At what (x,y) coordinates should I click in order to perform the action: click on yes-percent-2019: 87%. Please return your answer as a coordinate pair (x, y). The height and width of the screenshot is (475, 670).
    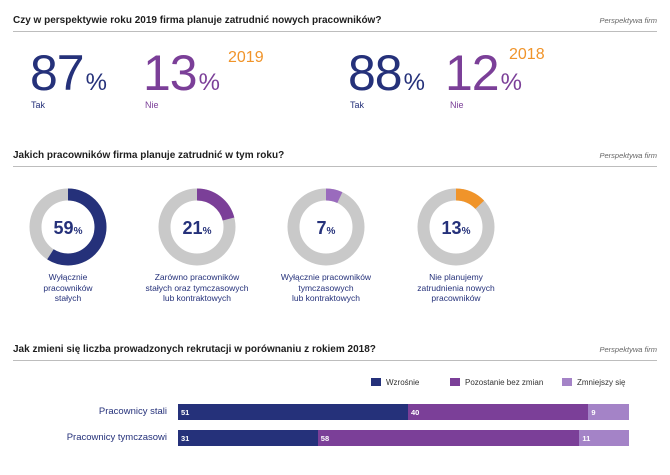
    Looking at the image, I should click on (68, 73).